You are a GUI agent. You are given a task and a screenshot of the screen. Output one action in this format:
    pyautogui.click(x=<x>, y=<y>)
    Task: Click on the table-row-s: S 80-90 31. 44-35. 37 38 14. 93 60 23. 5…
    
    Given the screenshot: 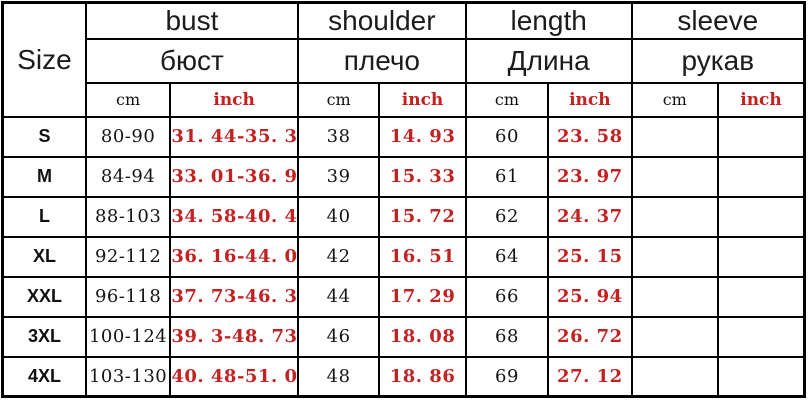 What is the action you would take?
    pyautogui.click(x=403, y=136)
    